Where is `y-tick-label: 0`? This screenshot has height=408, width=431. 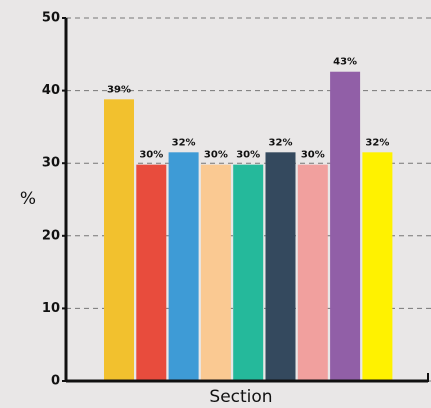
y-tick-label: 0 is located at coordinates (55, 381).